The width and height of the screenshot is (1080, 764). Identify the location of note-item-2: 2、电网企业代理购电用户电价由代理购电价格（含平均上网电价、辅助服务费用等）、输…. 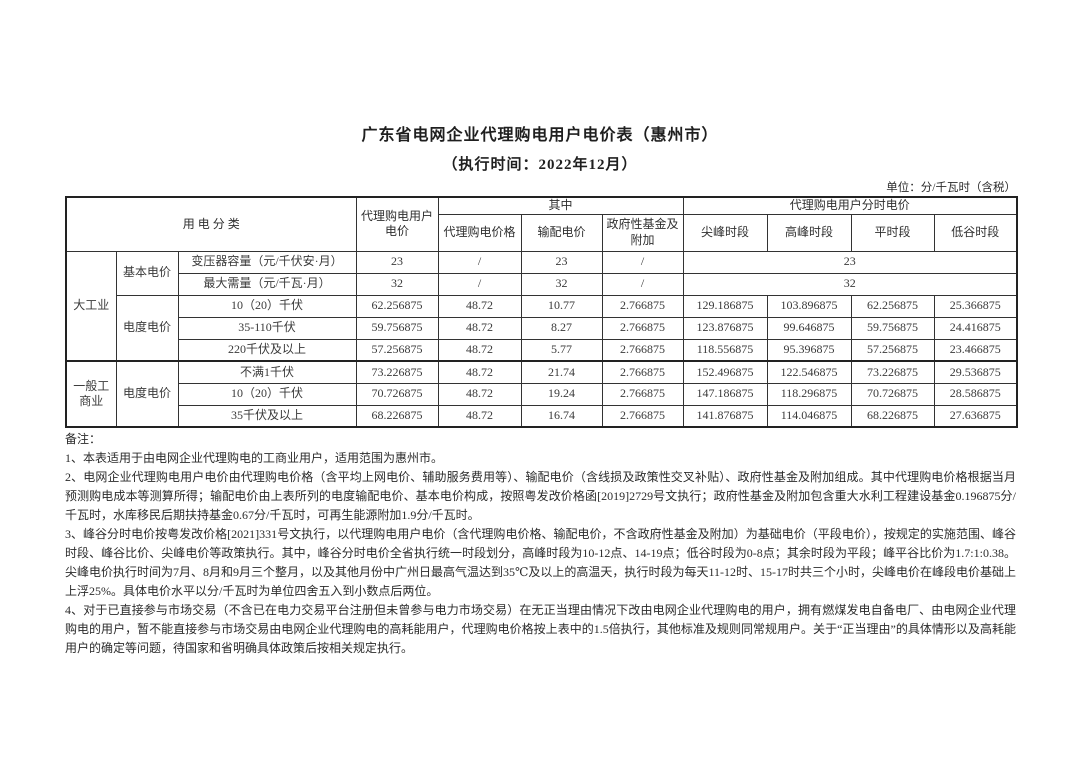
(540, 496).